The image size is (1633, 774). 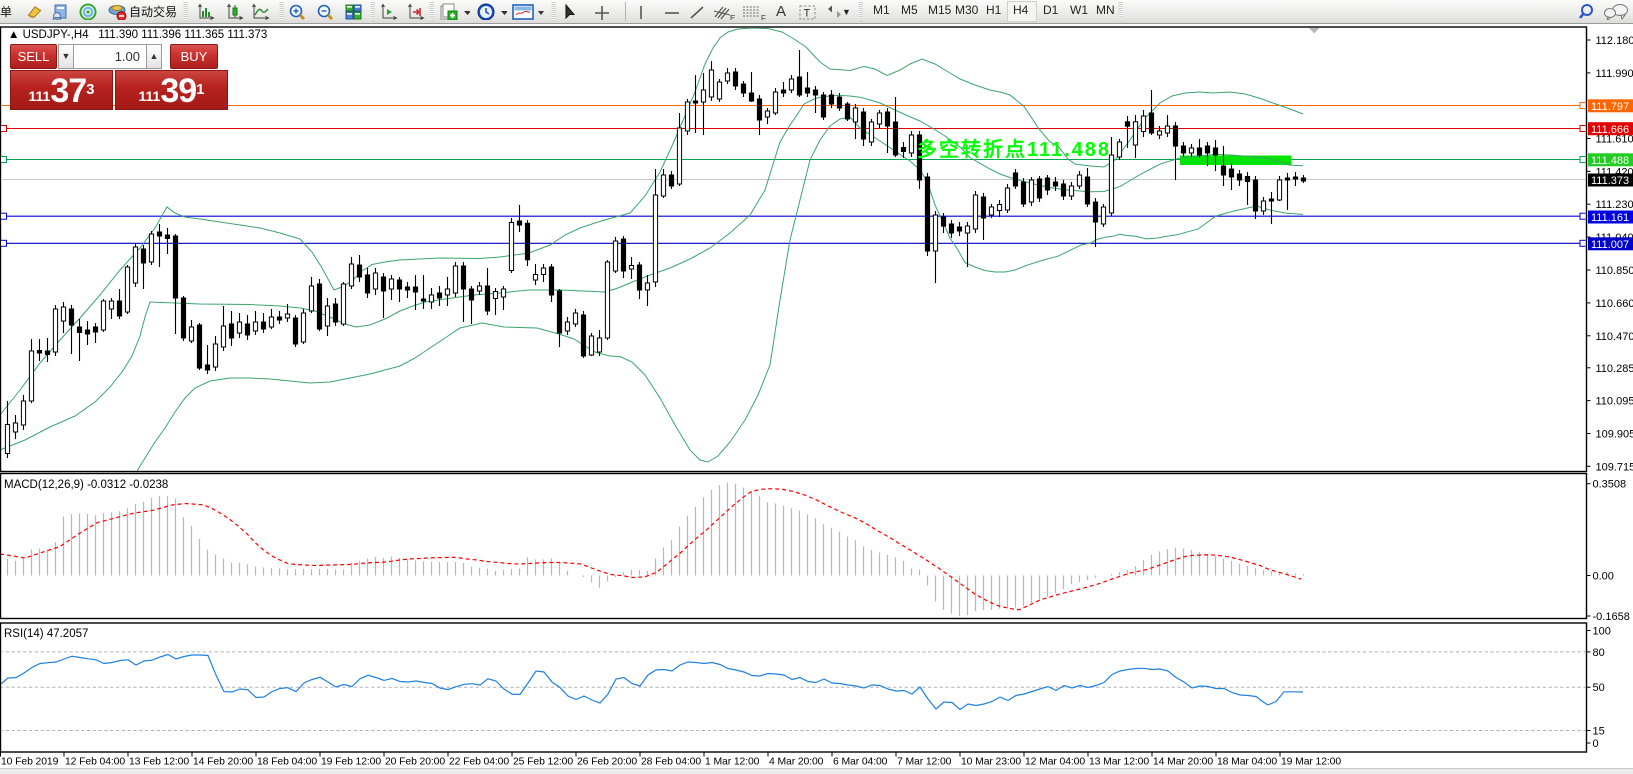 I want to click on svg-text: 110.660, so click(x=1614, y=304).